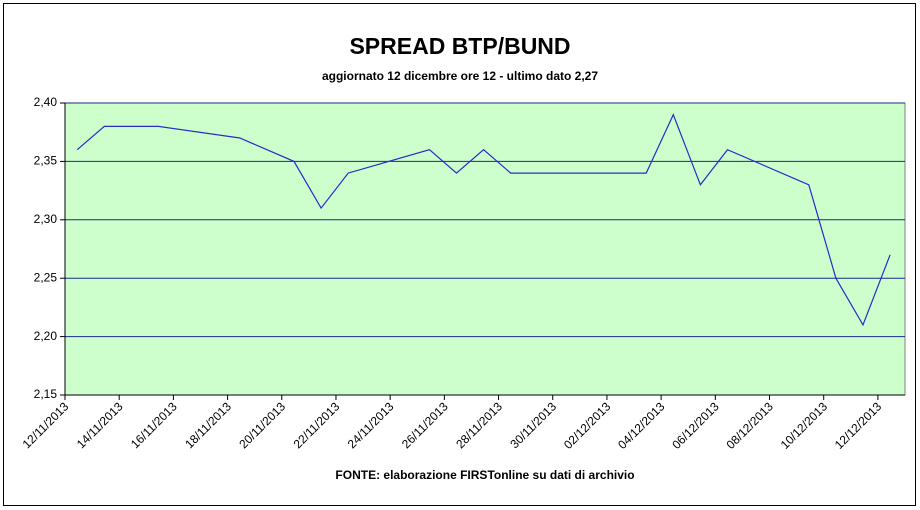 The width and height of the screenshot is (920, 510). What do you see at coordinates (46, 336) in the screenshot?
I see `y-tick-label: 2,20` at bounding box center [46, 336].